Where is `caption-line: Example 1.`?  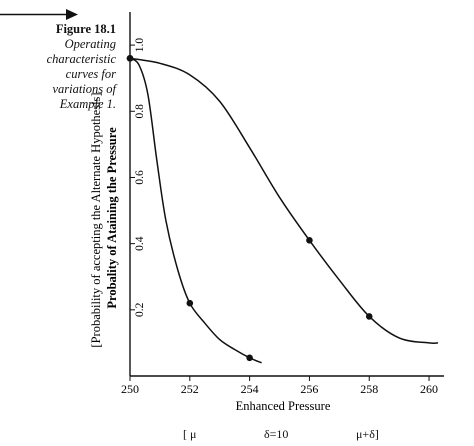 caption-line: Example 1. is located at coordinates (87, 104).